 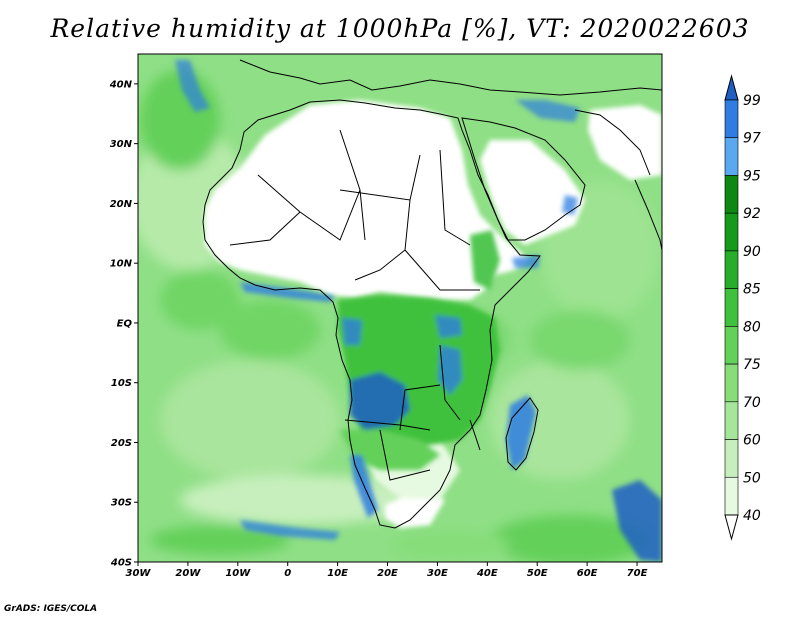 What do you see at coordinates (354, 210) in the screenshot?
I see `sahara-borders` at bounding box center [354, 210].